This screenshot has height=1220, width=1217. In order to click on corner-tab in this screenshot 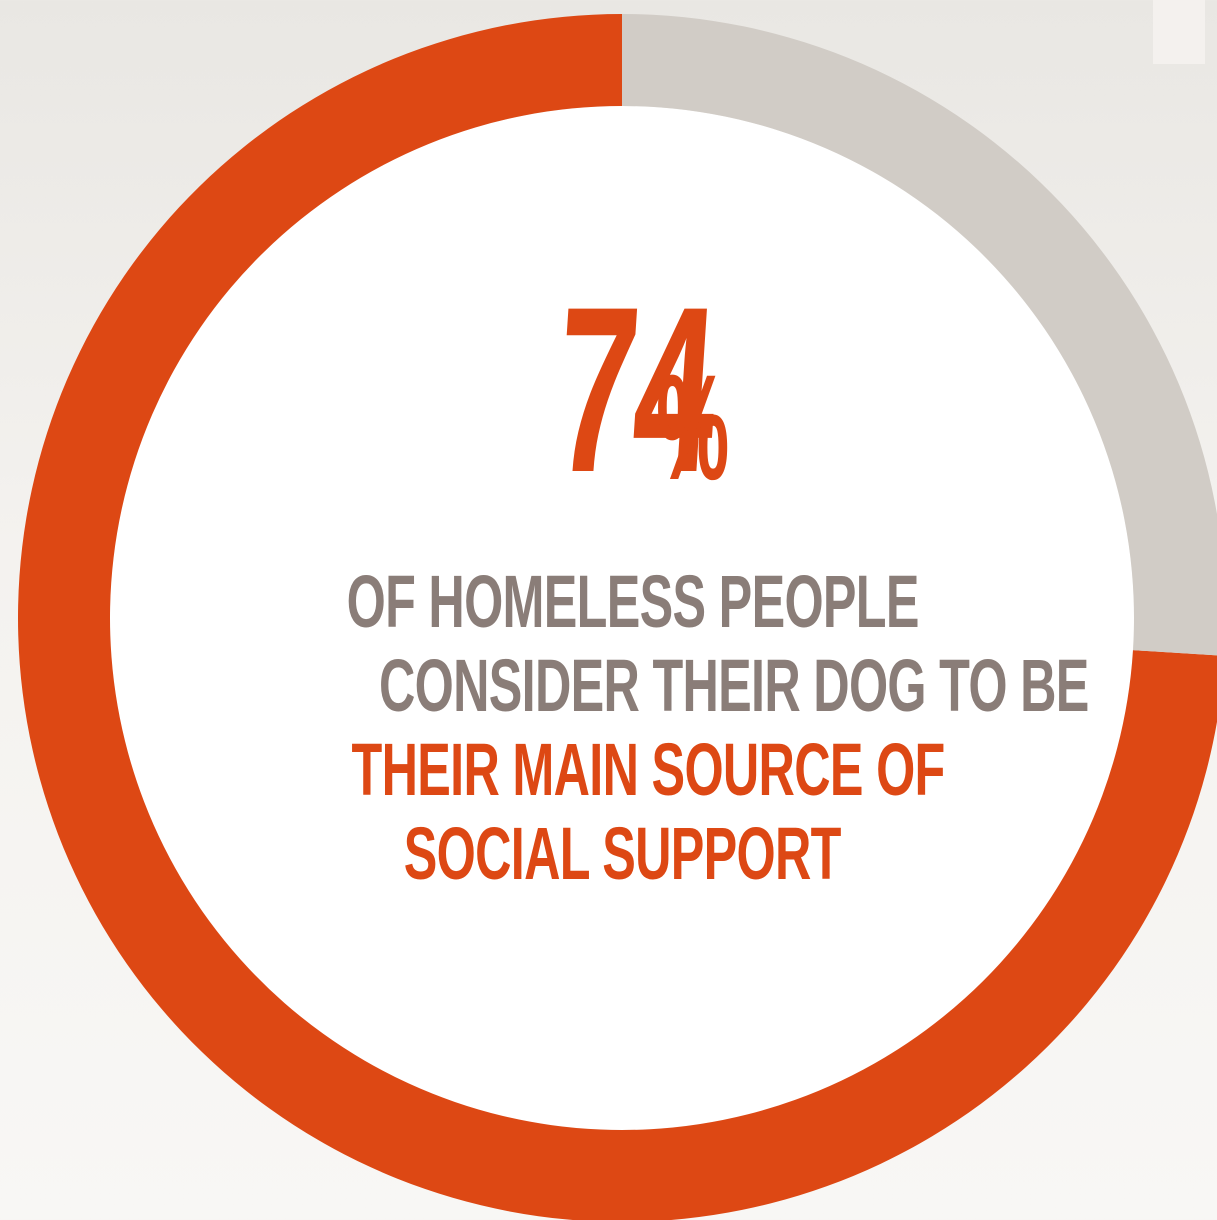, I will do `click(1179, 32)`.